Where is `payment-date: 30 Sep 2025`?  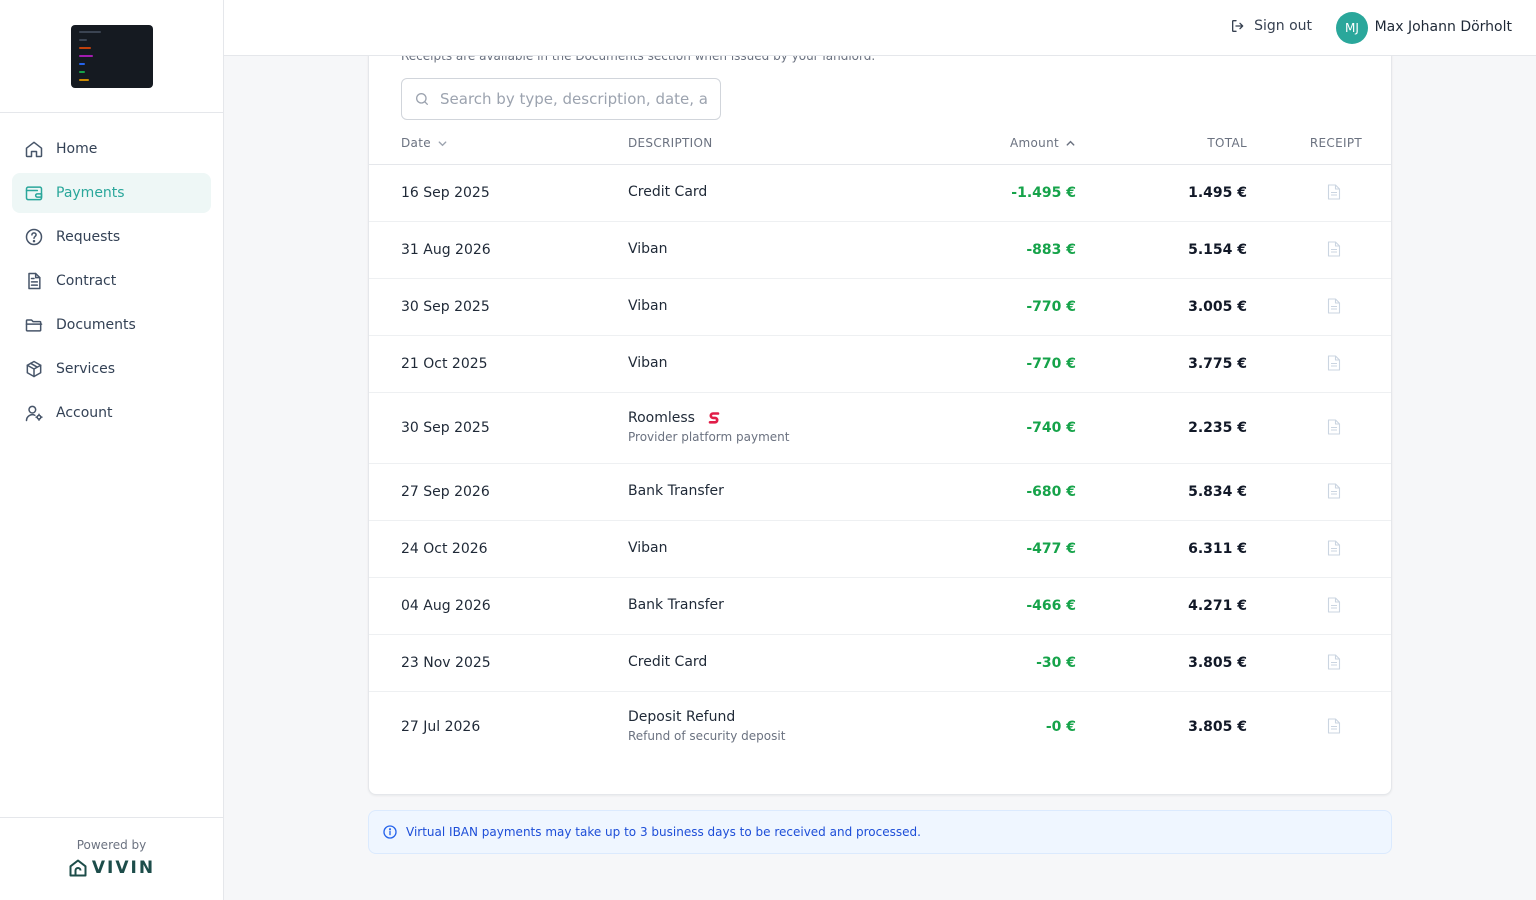
payment-date: 30 Sep 2025 is located at coordinates (445, 428).